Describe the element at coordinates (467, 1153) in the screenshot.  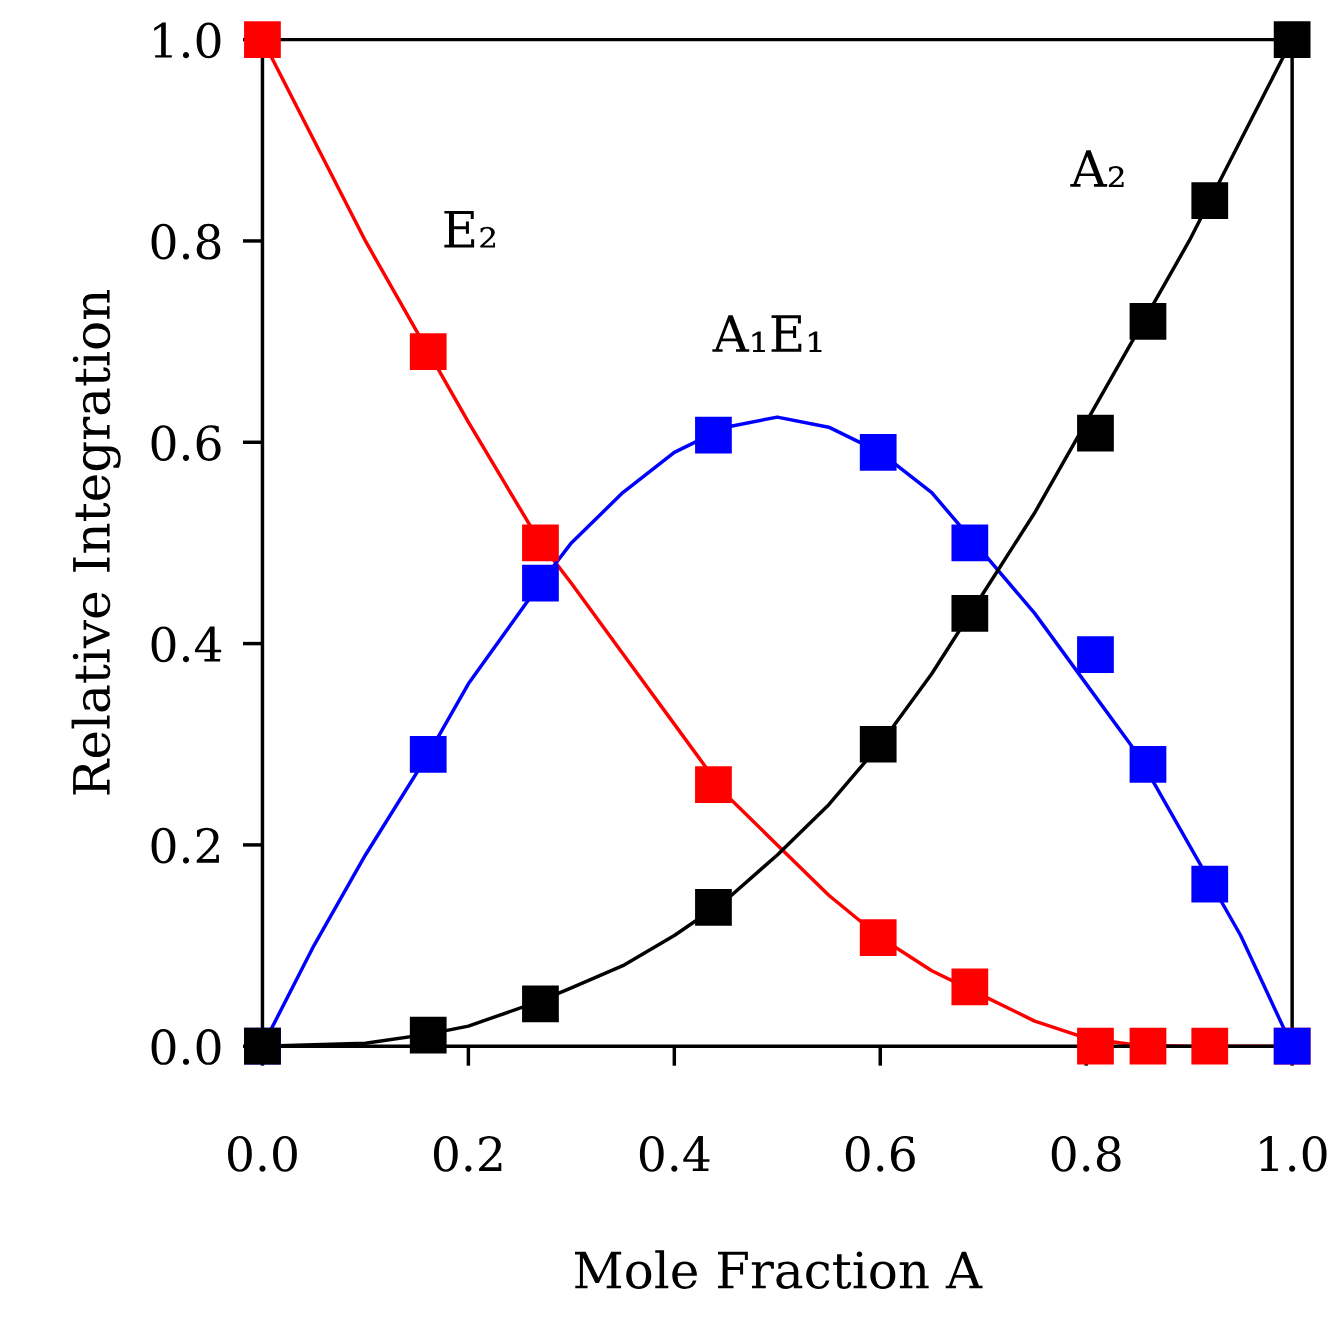
I see `x-tick-label: 0.2` at that location.